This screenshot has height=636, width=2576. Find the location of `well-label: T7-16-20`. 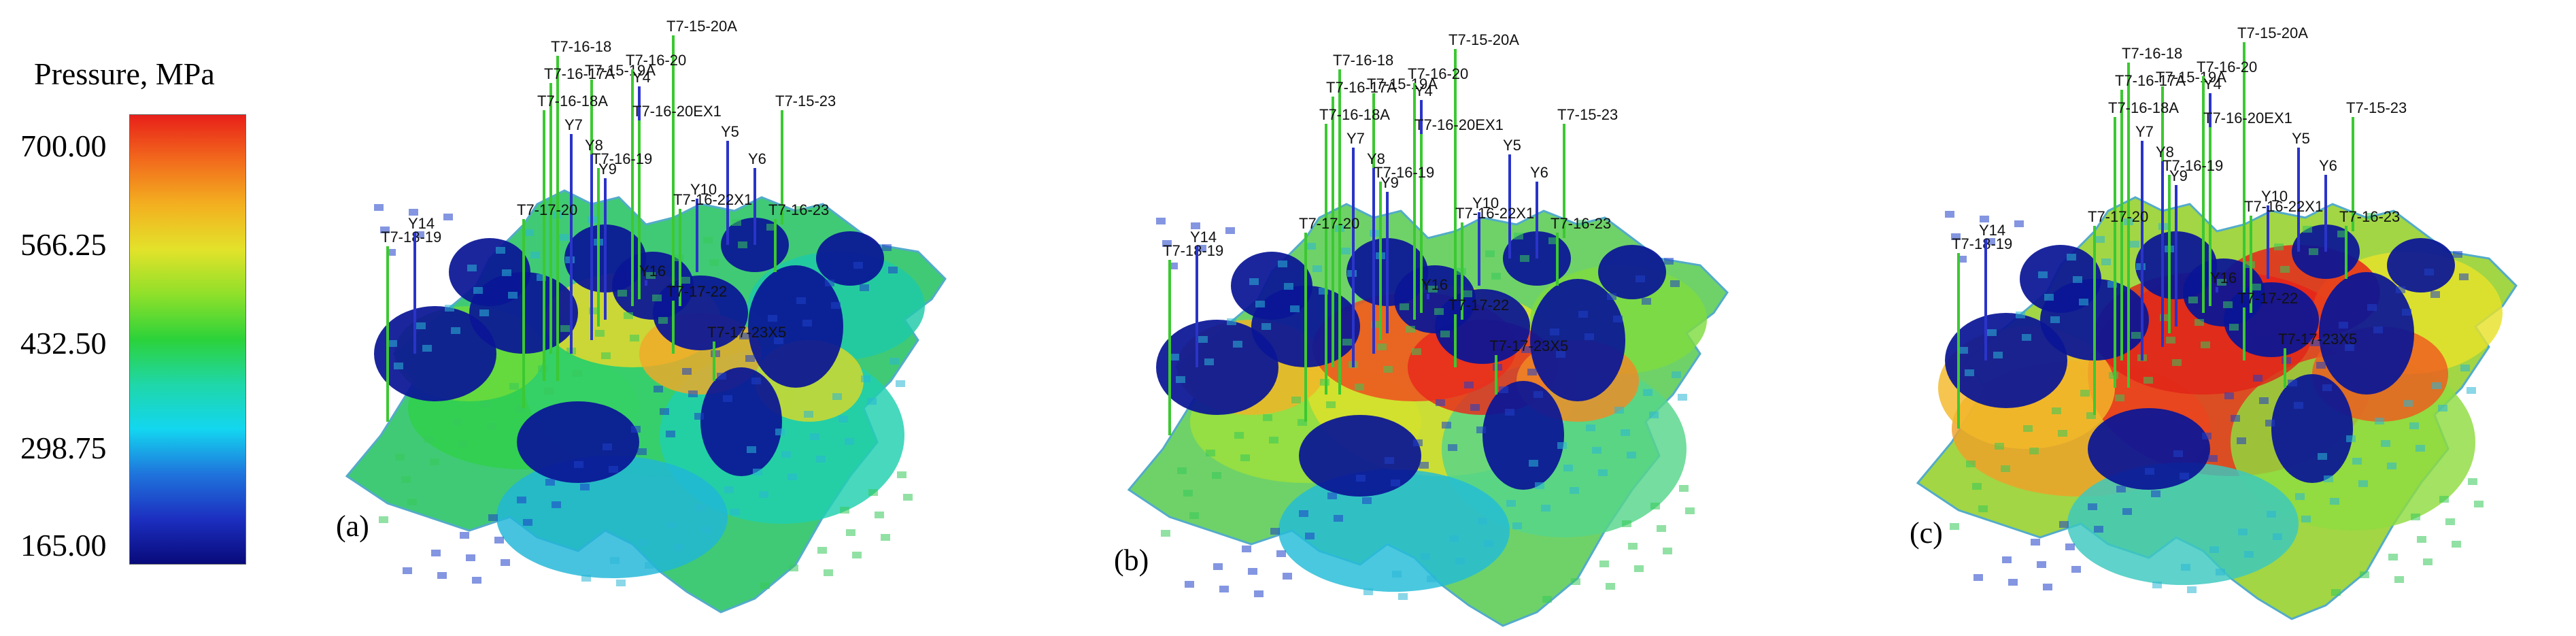

well-label: T7-16-20 is located at coordinates (656, 60).